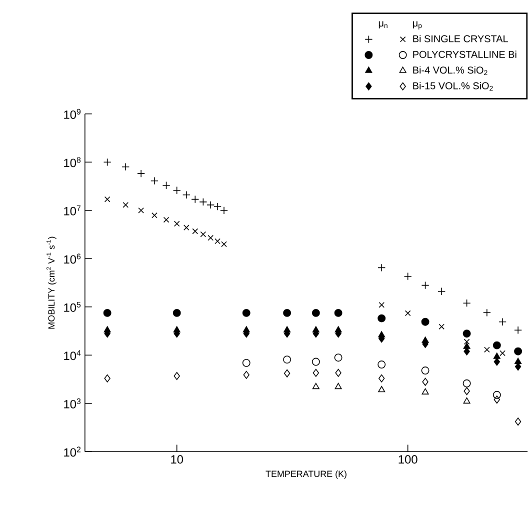  What do you see at coordinates (464, 54) in the screenshot?
I see `legend-label: POLYCRYSTALLINE Bi` at bounding box center [464, 54].